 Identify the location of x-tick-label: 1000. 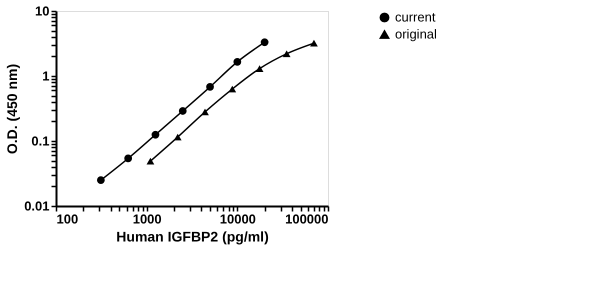
(147, 219).